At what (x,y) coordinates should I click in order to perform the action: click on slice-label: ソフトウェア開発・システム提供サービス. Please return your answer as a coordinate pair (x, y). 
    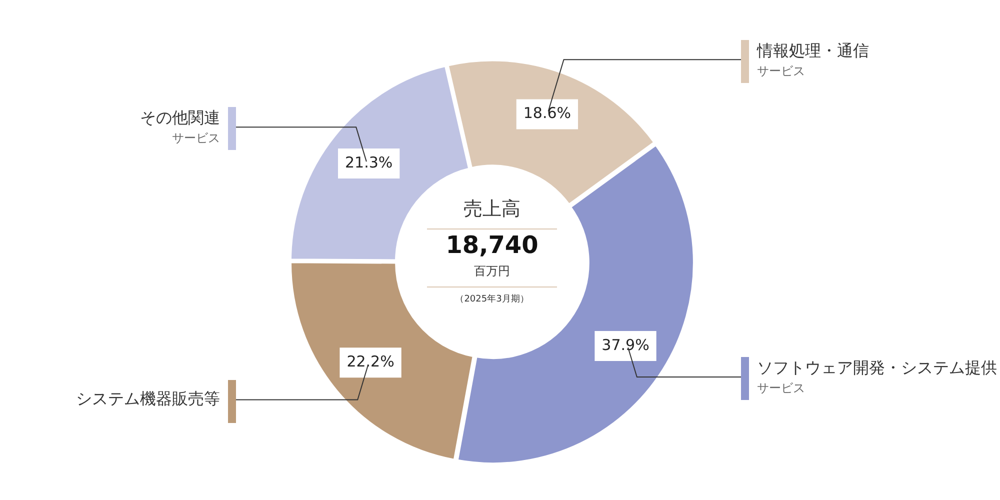
    Looking at the image, I should click on (877, 377).